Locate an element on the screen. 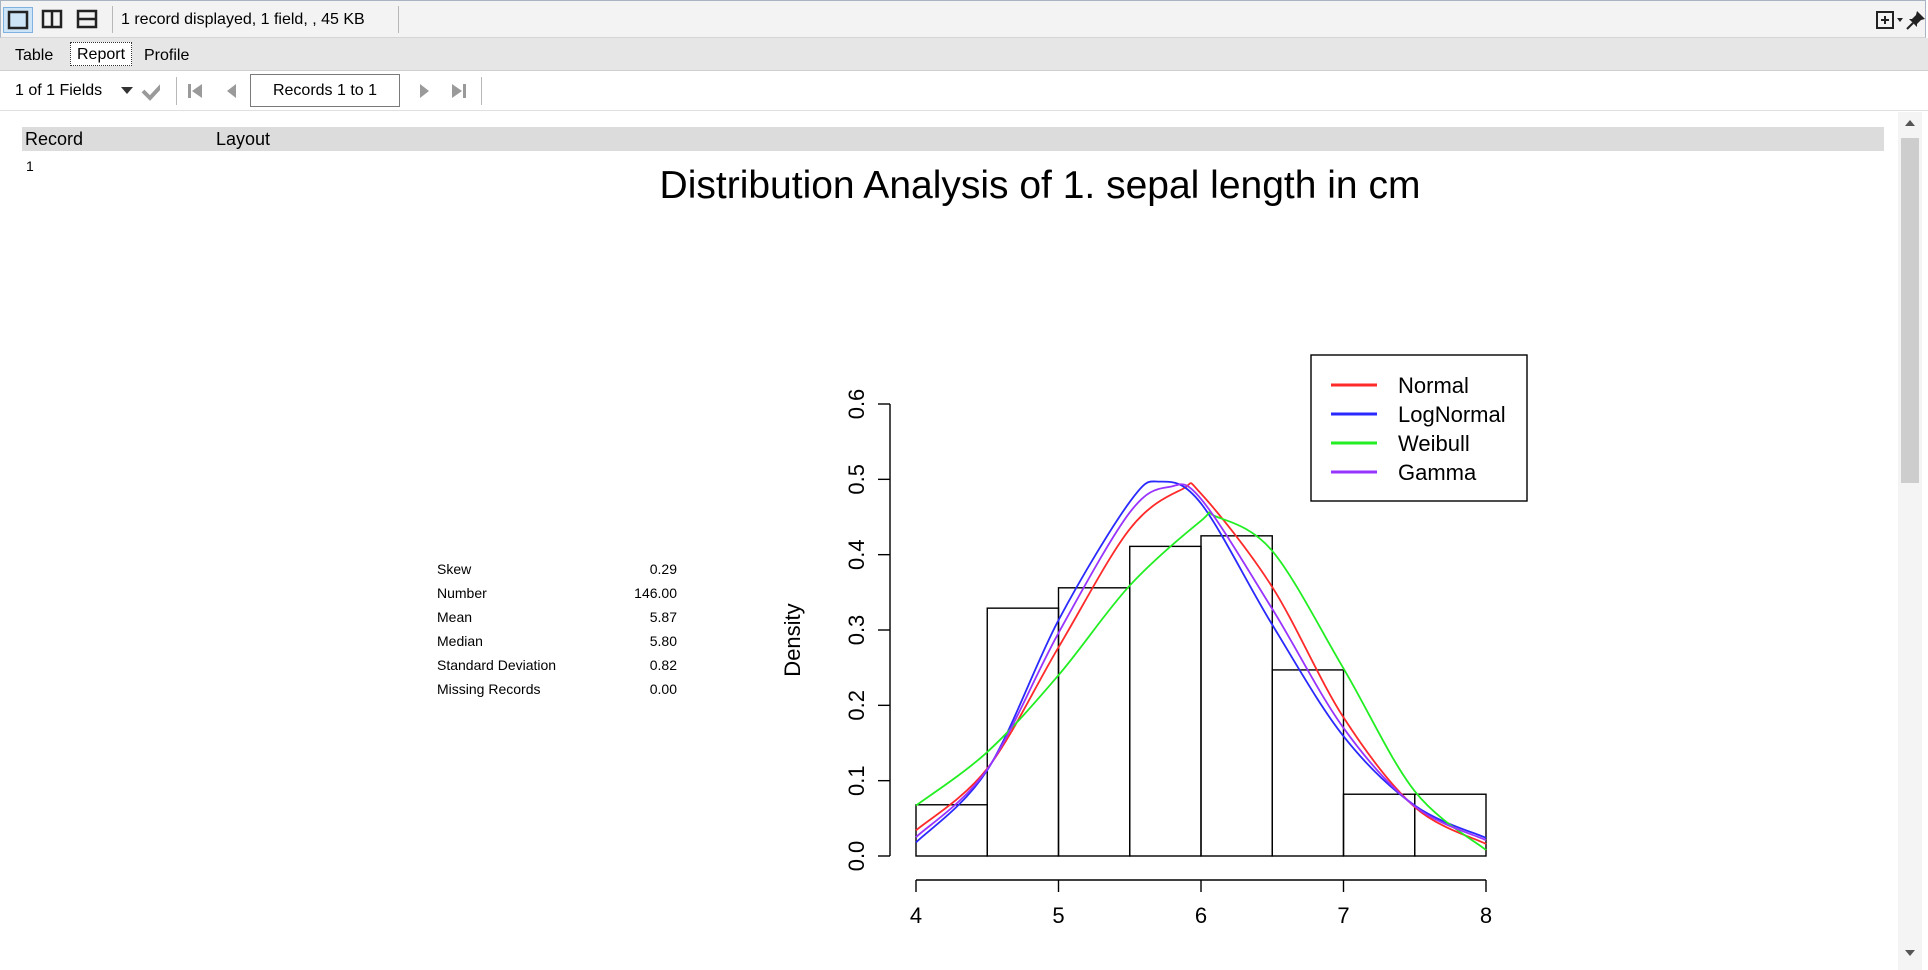  previous-record-icon is located at coordinates (232, 91).